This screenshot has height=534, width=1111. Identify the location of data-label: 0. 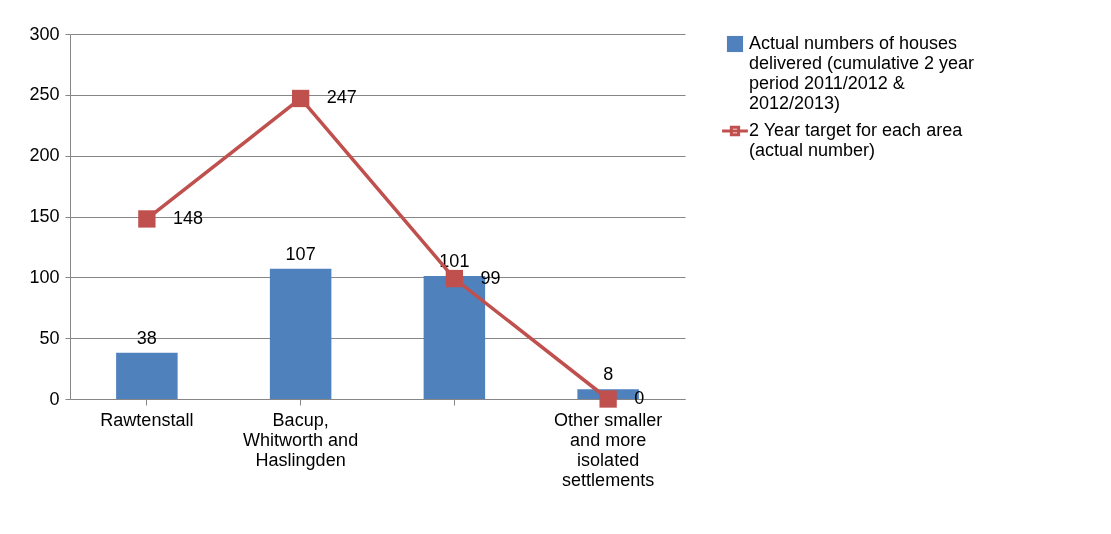
(639, 398).